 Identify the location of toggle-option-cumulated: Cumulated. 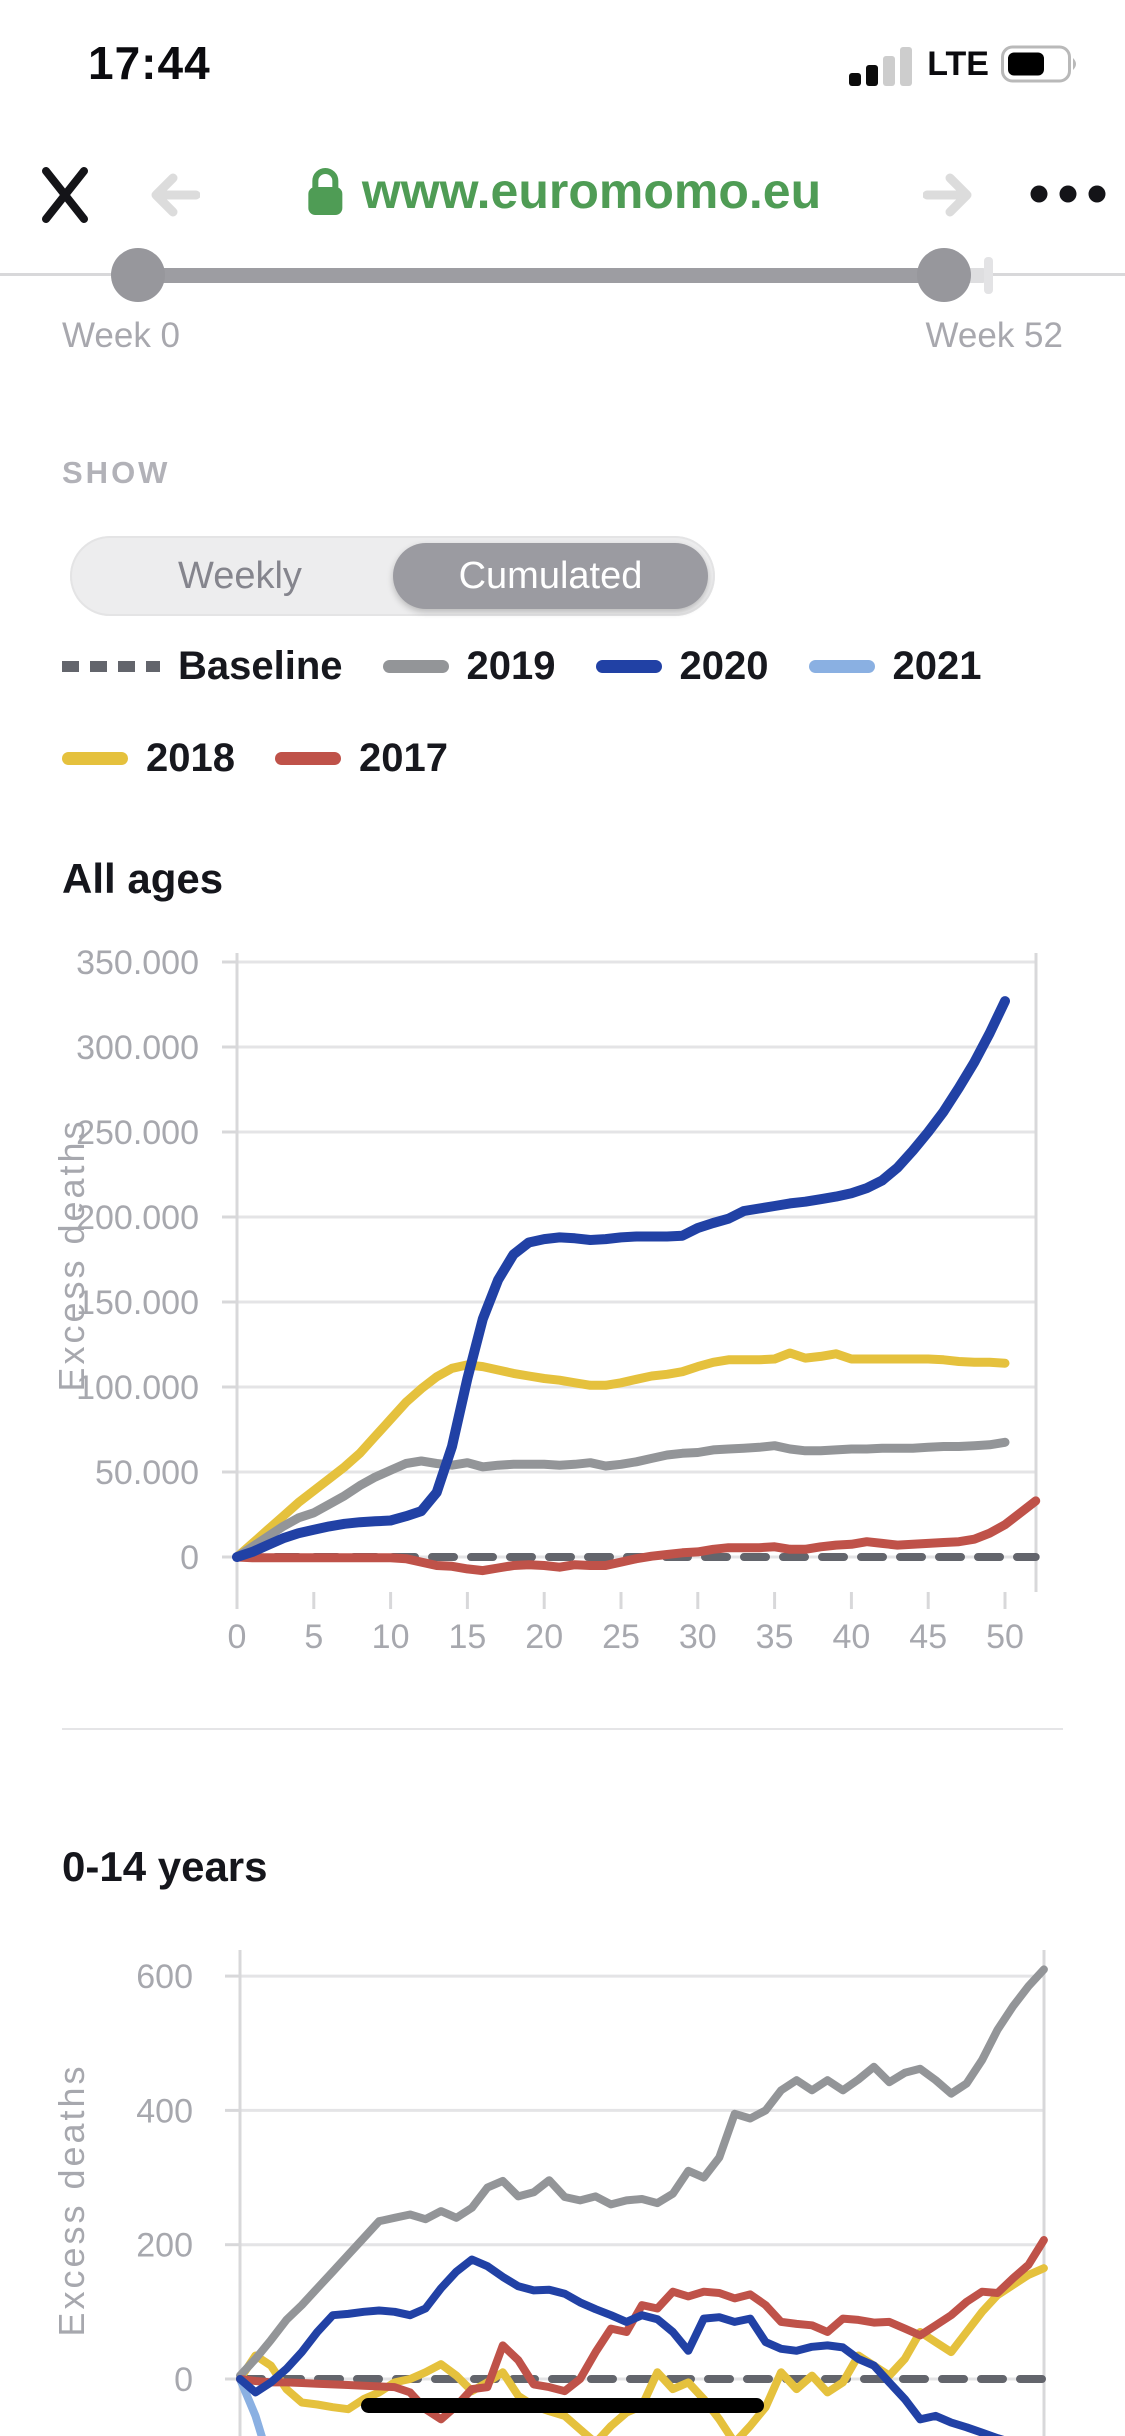
(550, 576).